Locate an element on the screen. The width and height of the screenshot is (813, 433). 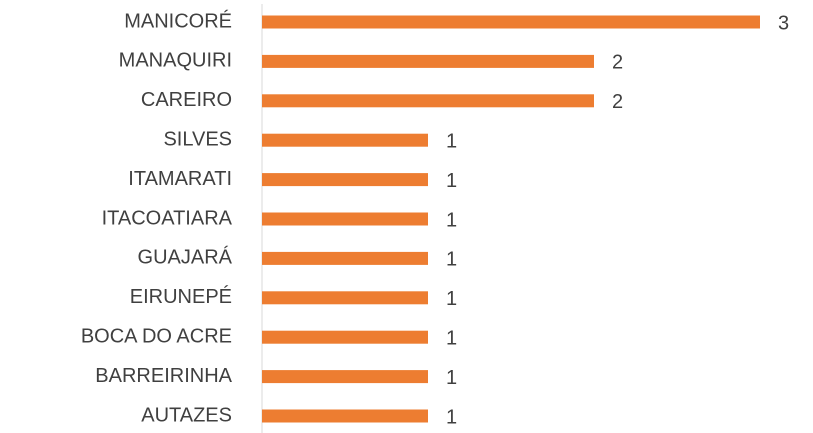
category-label: BOCA DO ACRE is located at coordinates (156, 336).